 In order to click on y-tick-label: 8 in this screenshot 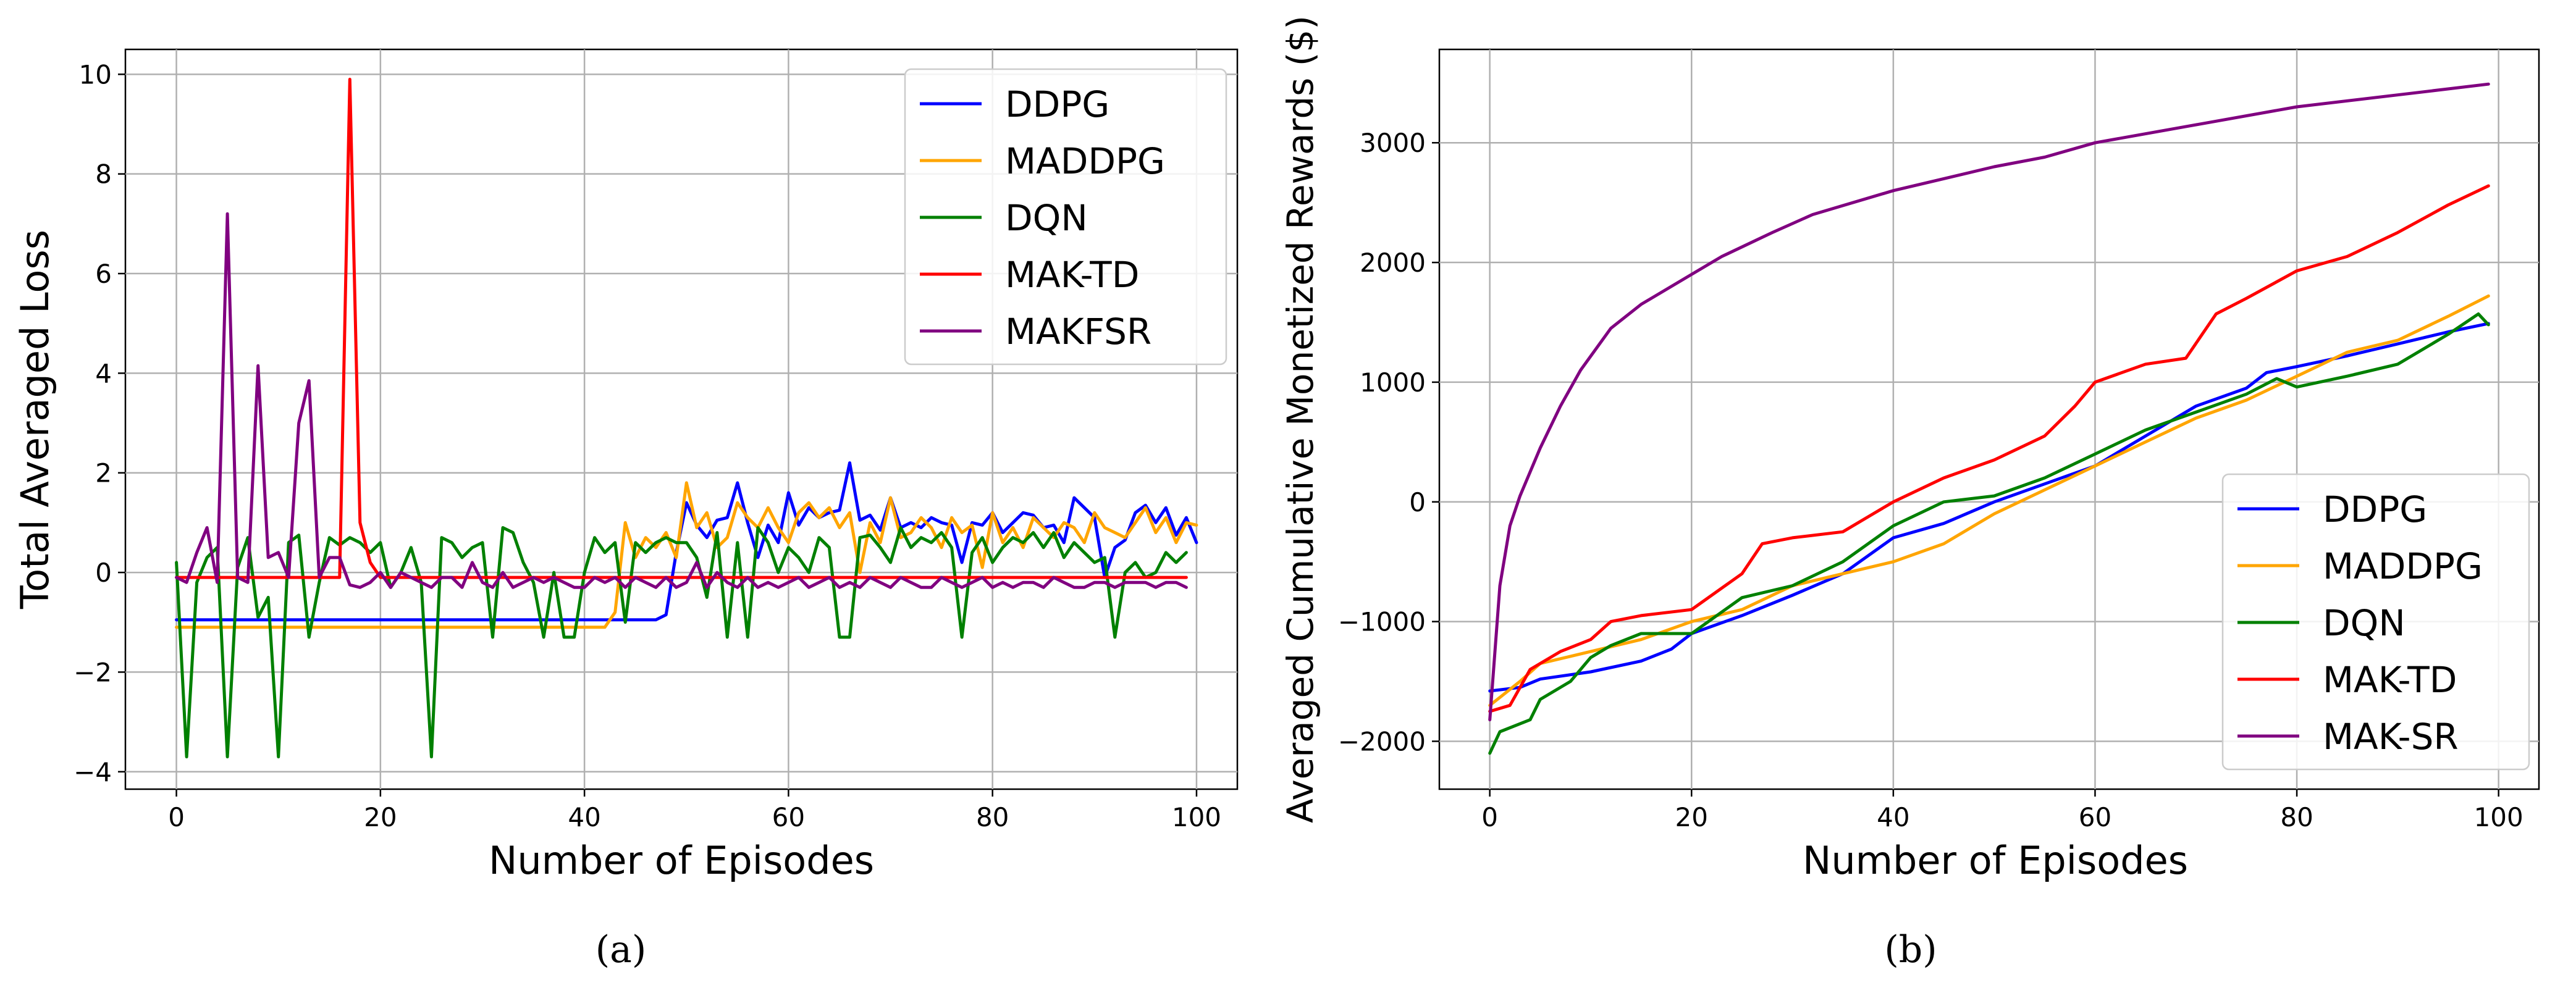, I will do `click(103, 174)`.